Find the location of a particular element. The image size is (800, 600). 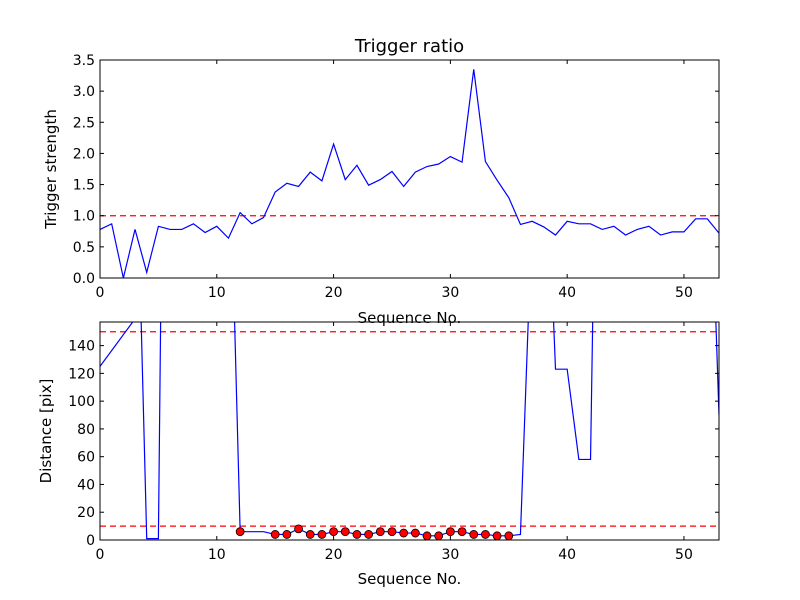

y-tick-label: 2.0 is located at coordinates (84, 154).